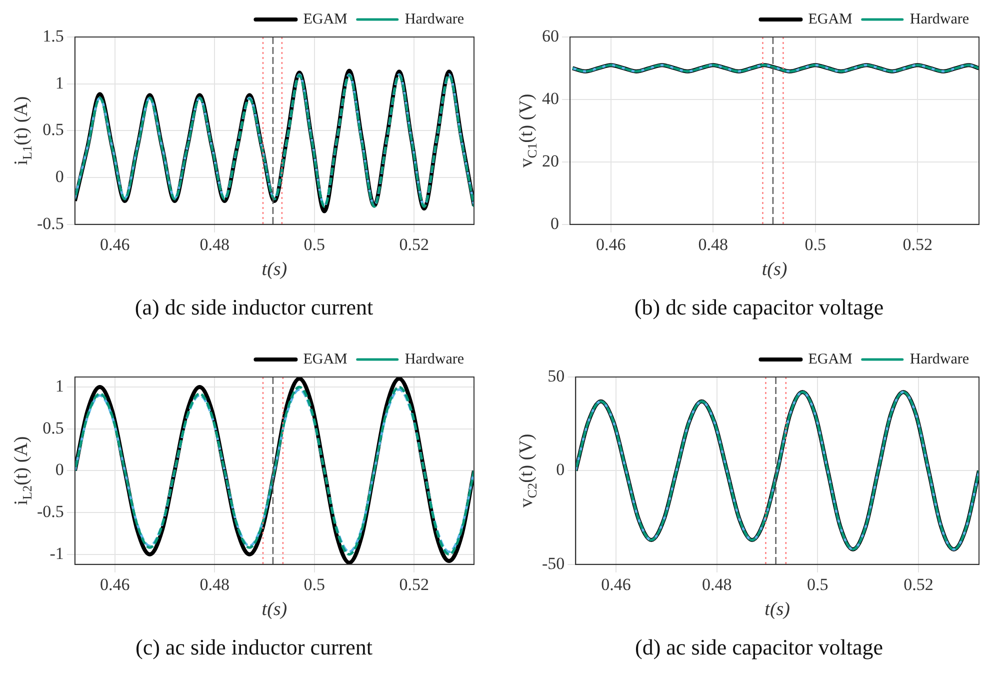 The width and height of the screenshot is (993, 673). I want to click on y-tick-label: 1.5, so click(53, 36).